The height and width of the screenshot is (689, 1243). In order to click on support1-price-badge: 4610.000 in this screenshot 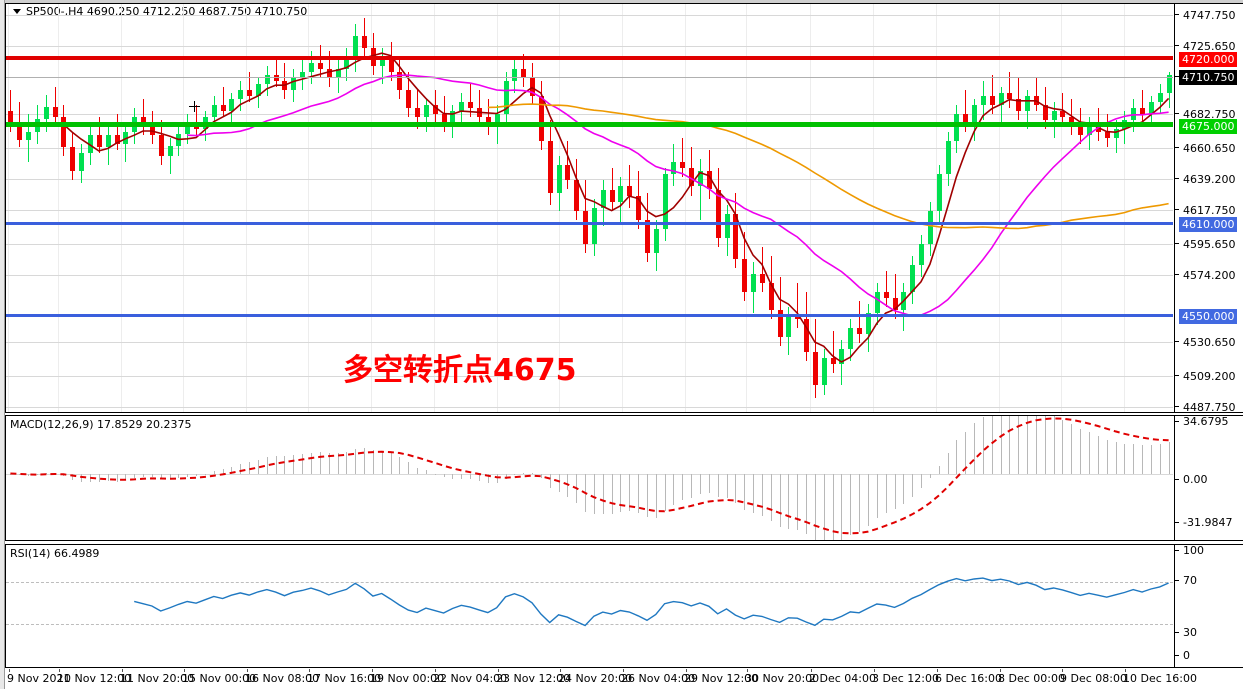, I will do `click(1208, 224)`.